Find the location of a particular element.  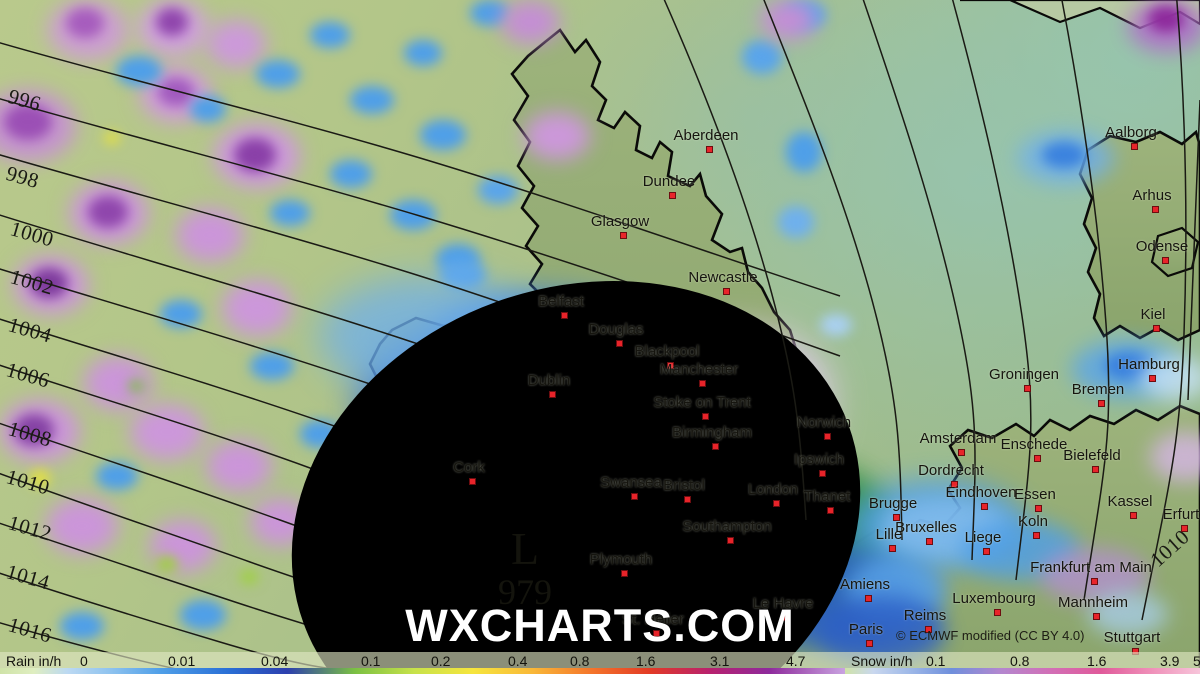

city-label: Bruxelles is located at coordinates (926, 527).